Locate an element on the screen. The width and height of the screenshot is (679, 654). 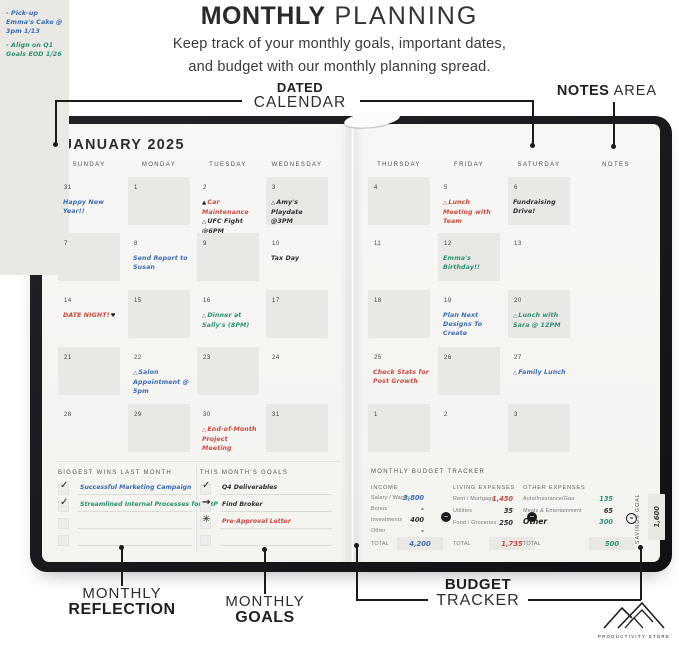
calendar-cell: 13 is located at coordinates (539, 257).